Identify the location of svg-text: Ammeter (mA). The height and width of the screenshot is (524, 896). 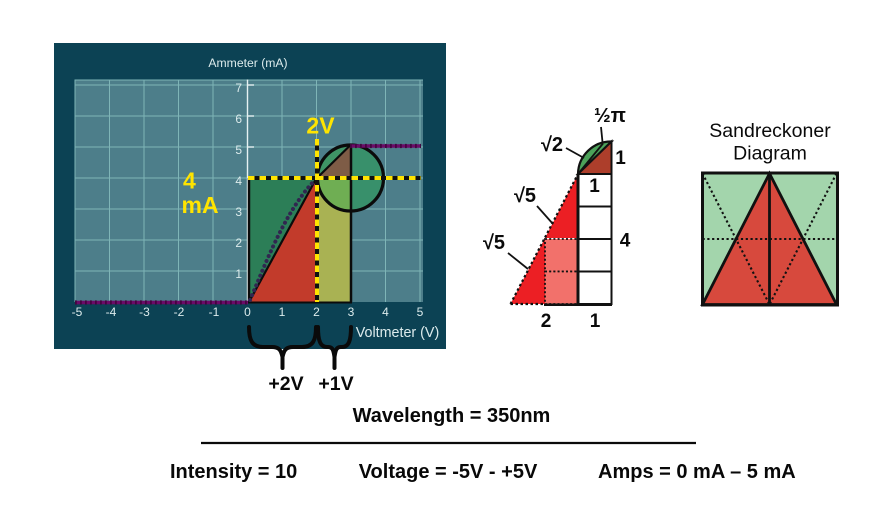
(247, 63).